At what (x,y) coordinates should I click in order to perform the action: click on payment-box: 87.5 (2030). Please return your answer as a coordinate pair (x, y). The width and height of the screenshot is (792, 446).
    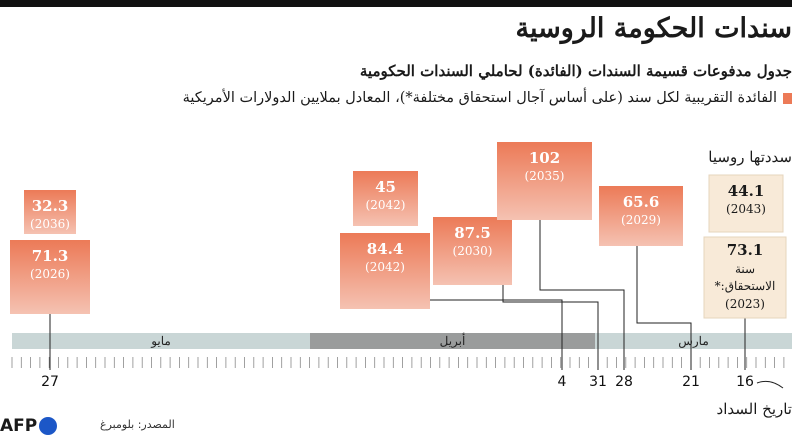
    Looking at the image, I should click on (472, 251).